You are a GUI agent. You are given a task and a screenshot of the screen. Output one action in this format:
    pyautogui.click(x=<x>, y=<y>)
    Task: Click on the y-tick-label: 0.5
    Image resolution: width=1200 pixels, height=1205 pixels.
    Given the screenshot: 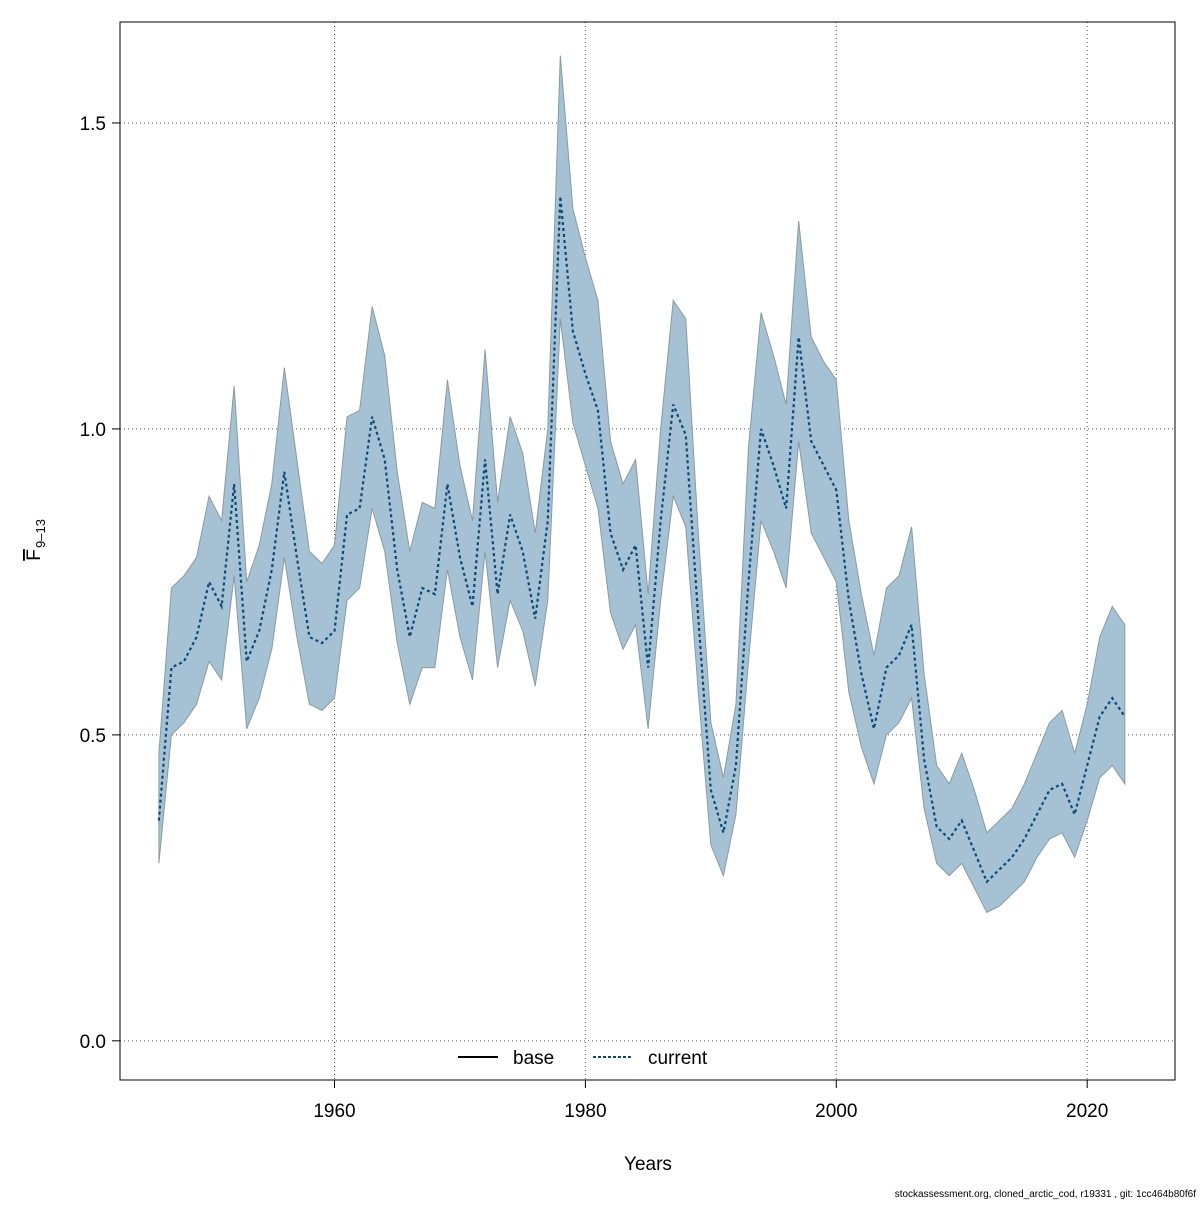 What is the action you would take?
    pyautogui.click(x=93, y=736)
    